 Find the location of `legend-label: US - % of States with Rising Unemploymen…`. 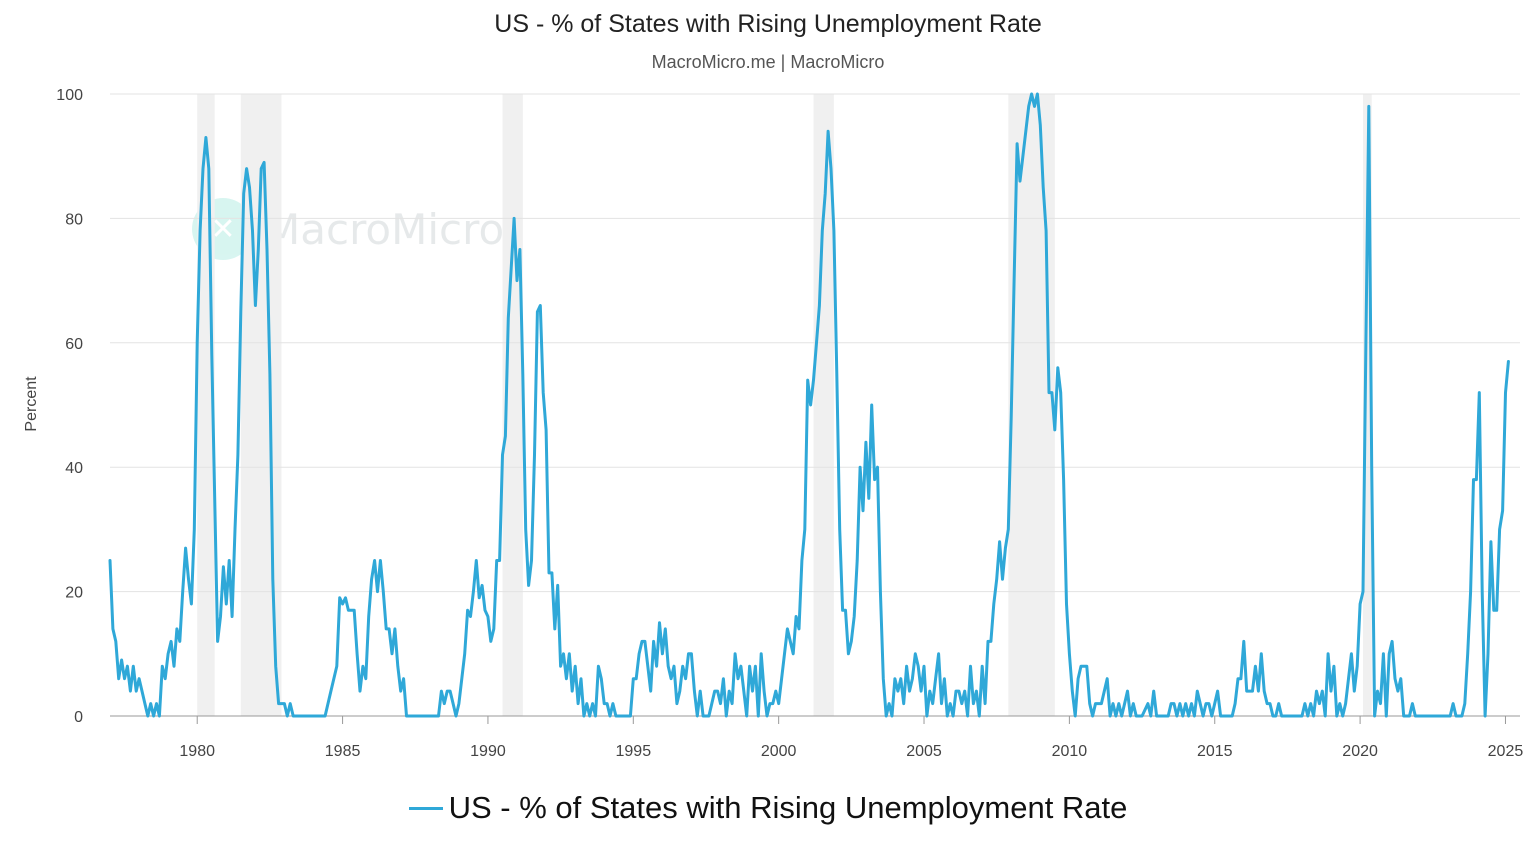

legend-label: US - % of States with Rising Unemploymen… is located at coordinates (788, 807).